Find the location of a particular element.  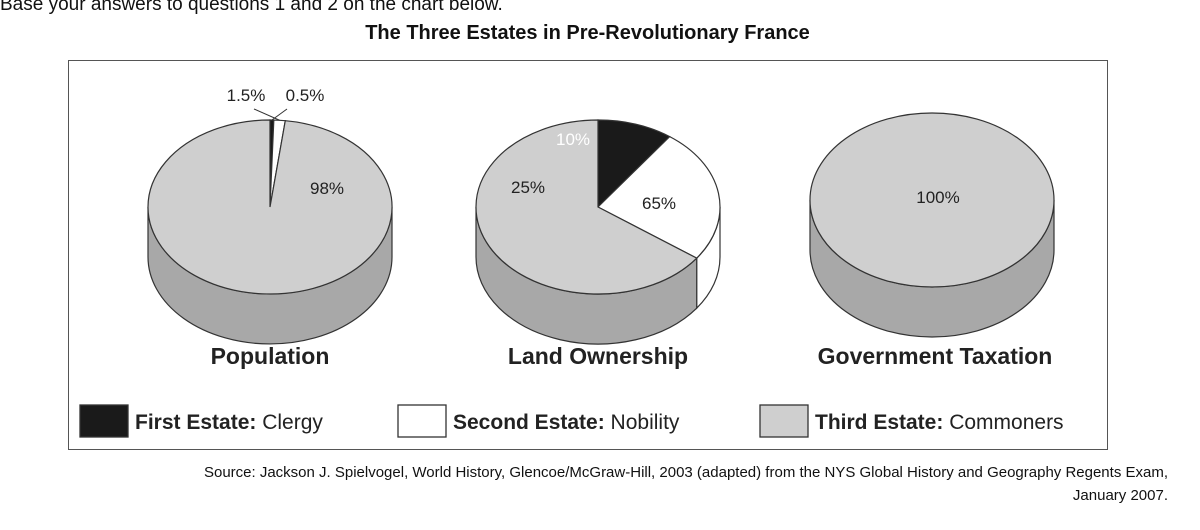

pie-population: 0.5% 1.5% 98% Population is located at coordinates (270, 227).